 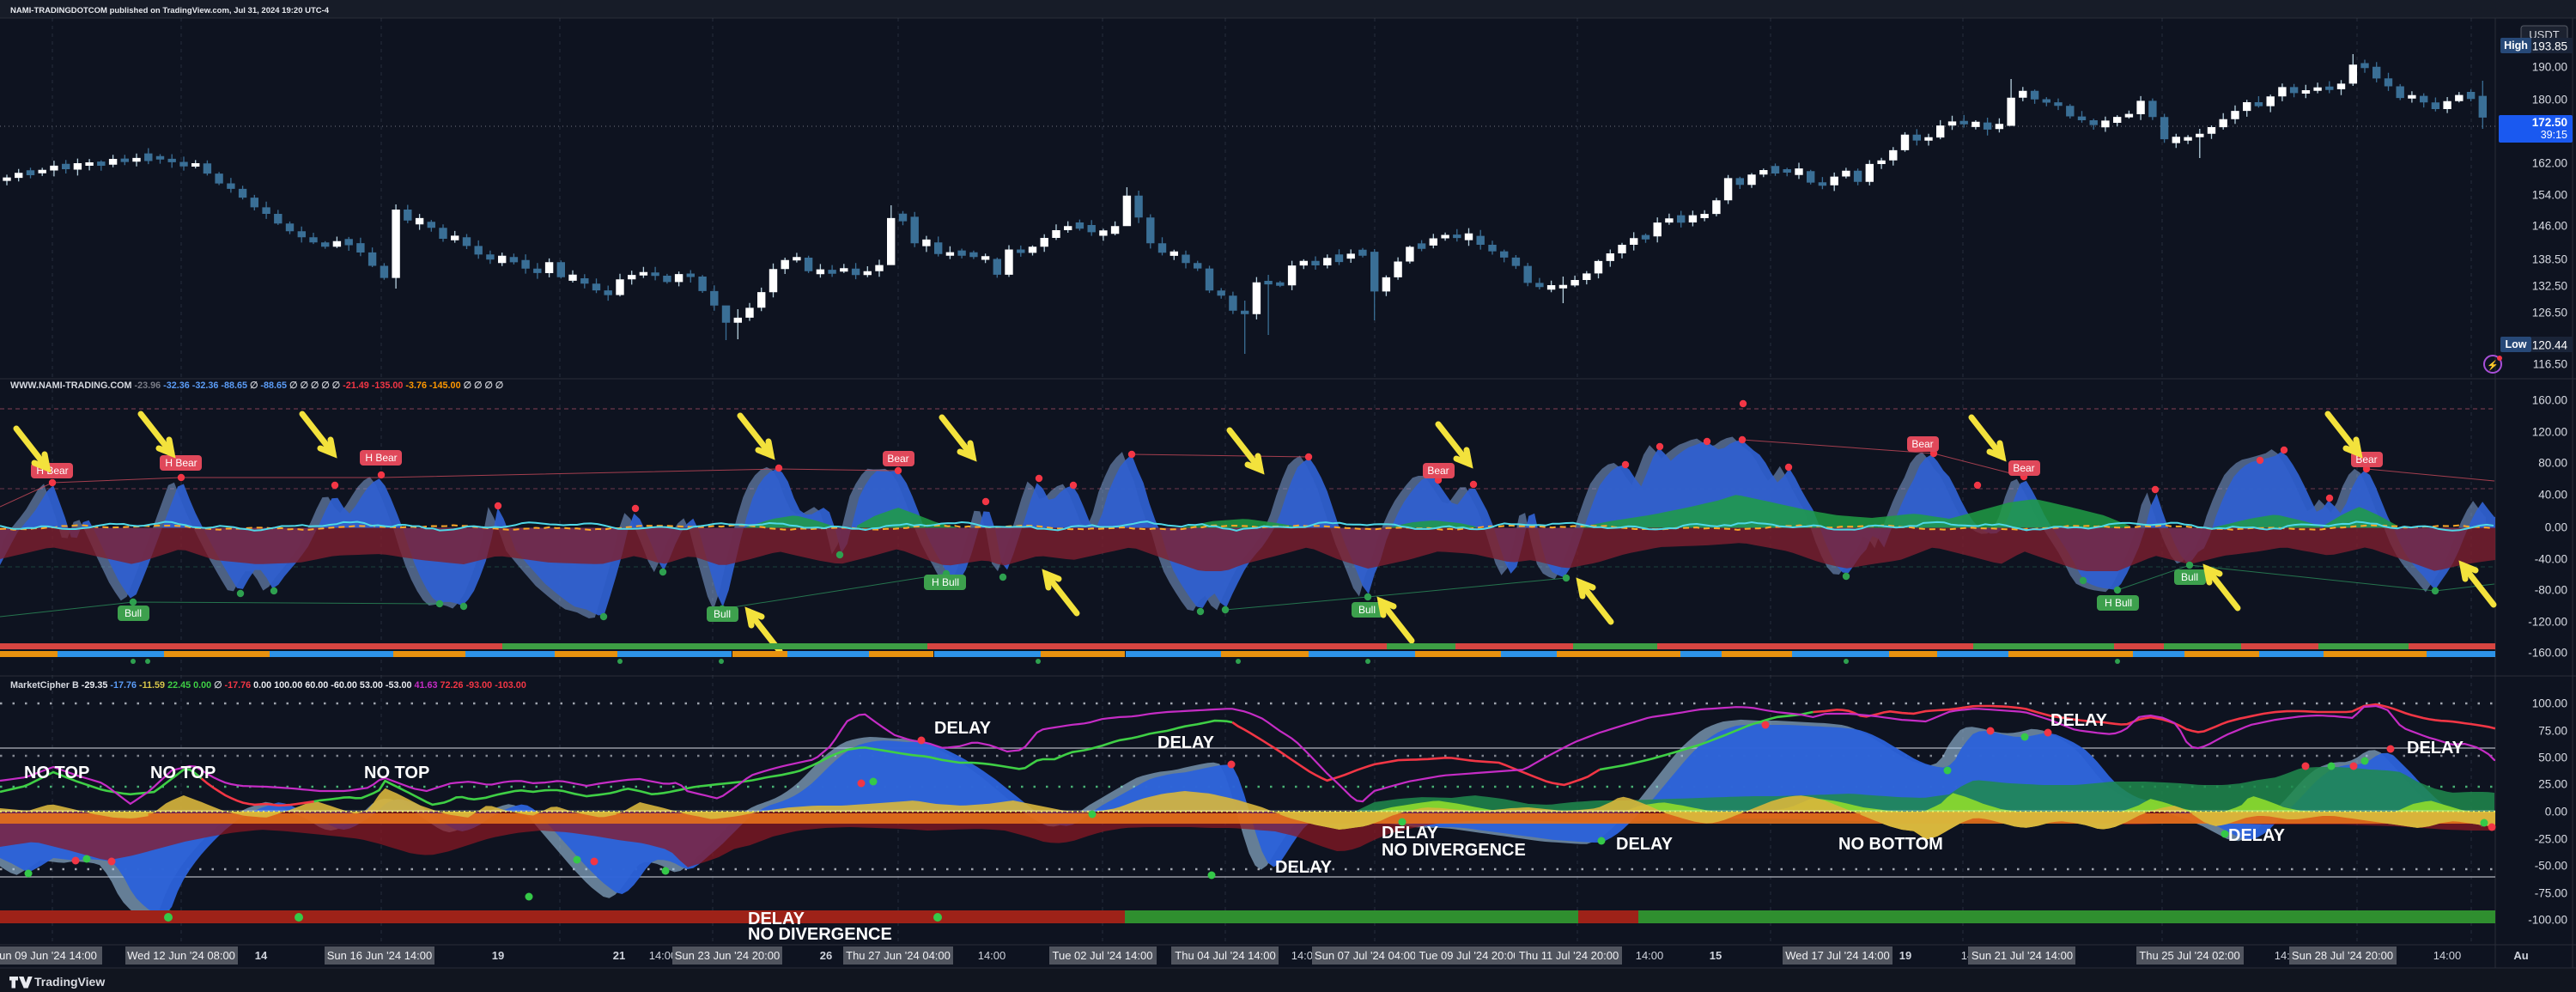 I want to click on svg-text: -80.00, so click(x=2551, y=590).